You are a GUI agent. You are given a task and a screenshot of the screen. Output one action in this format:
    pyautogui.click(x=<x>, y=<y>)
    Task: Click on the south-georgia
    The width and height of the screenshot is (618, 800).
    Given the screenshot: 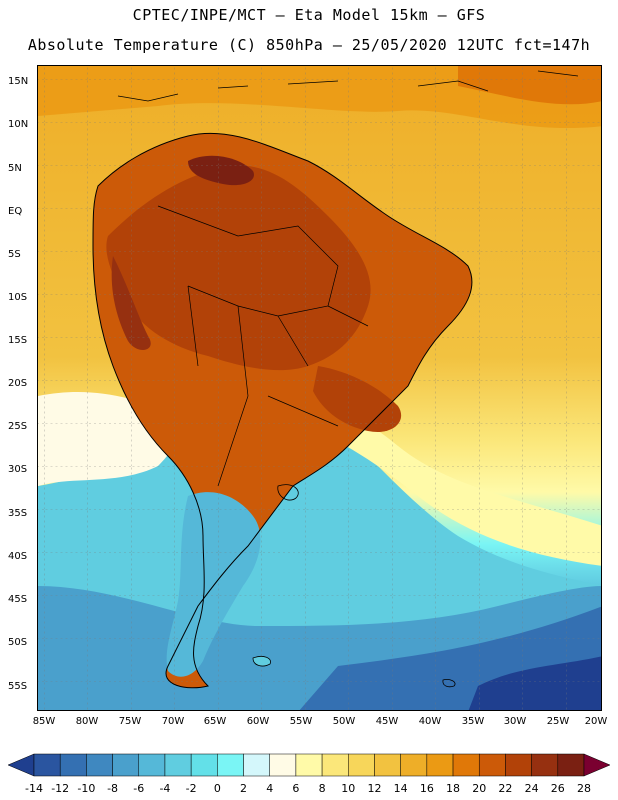 What is the action you would take?
    pyautogui.click(x=449, y=683)
    